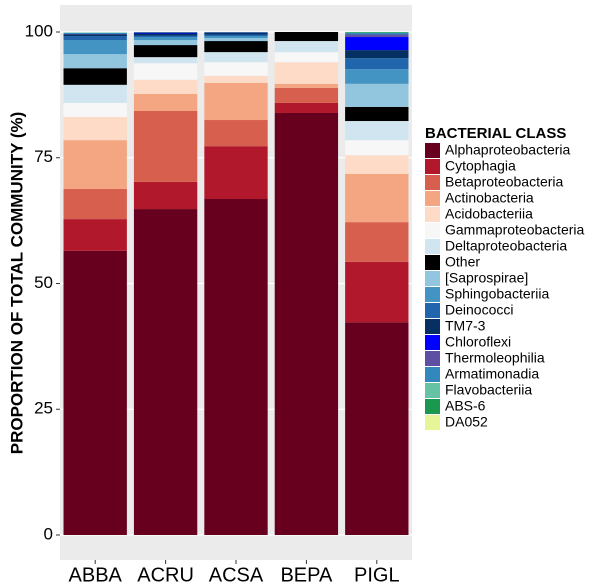 The height and width of the screenshot is (586, 600). Describe the element at coordinates (43, 156) in the screenshot. I see `y-tick-label: 75` at that location.